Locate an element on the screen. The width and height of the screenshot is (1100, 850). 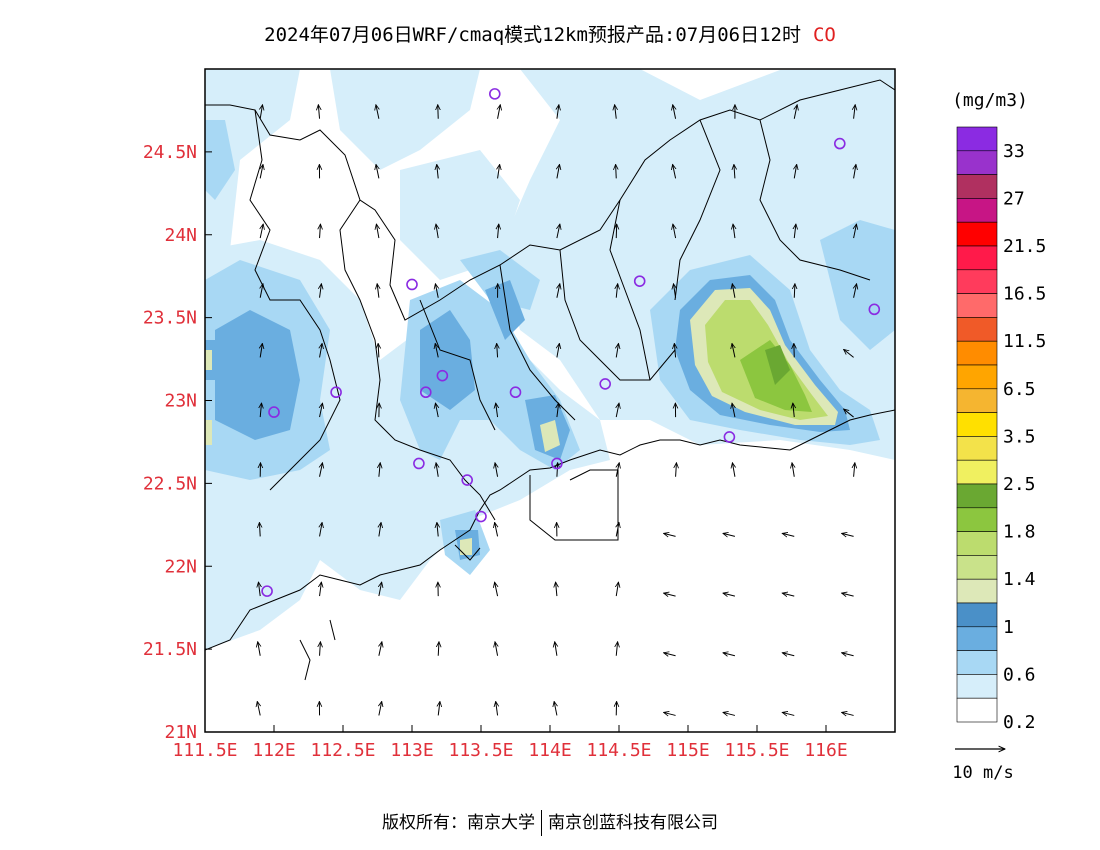
x-tick-label: 115.5E is located at coordinates (756, 750).